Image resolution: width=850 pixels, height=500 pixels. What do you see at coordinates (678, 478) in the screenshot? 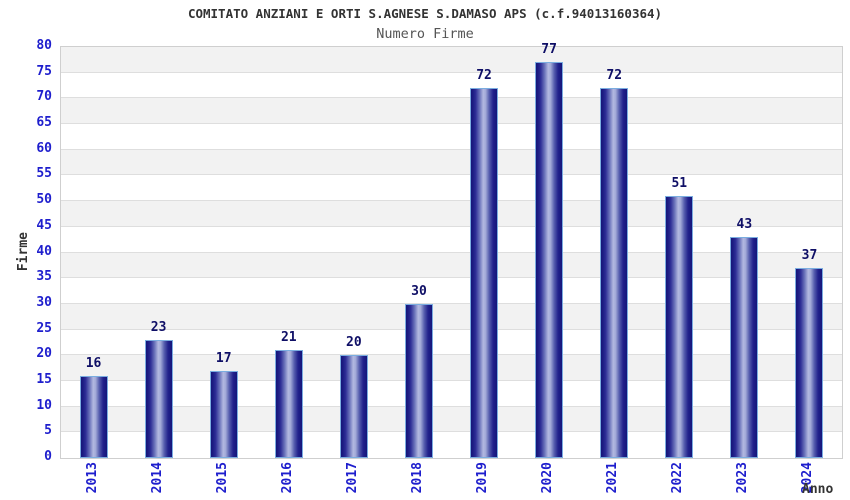
I see `x-tick-label: 2022` at bounding box center [678, 478].